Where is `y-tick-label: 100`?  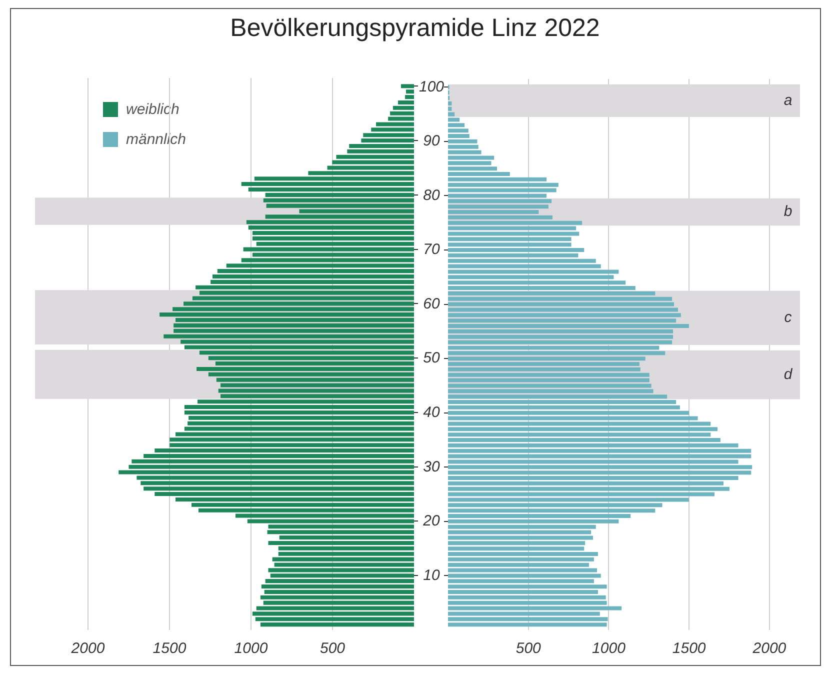 y-tick-label: 100 is located at coordinates (431, 87).